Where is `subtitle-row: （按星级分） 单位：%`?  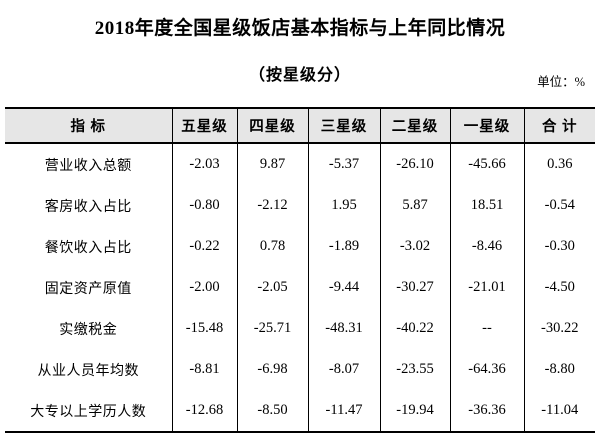 subtitle-row: （按星级分） 单位：% is located at coordinates (300, 76).